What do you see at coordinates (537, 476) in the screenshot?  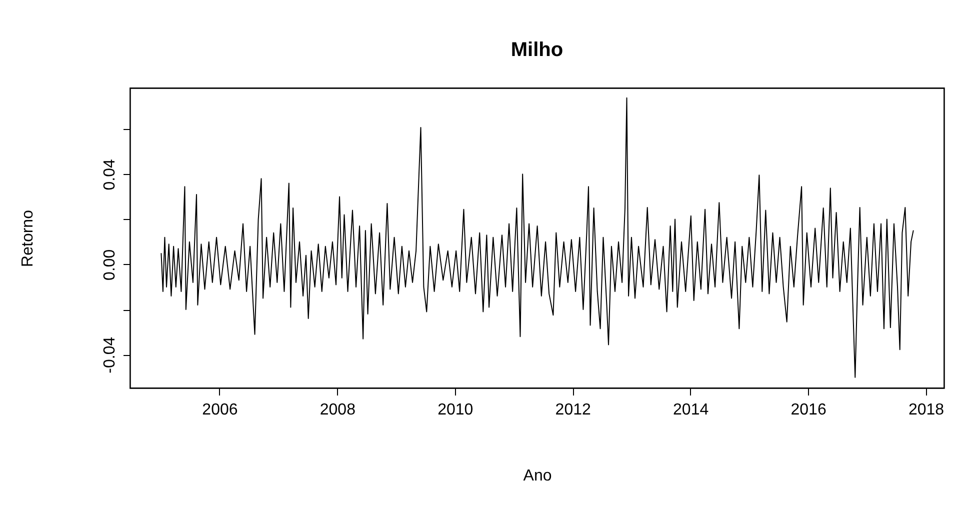 I see `x-axis-title: Ano` at bounding box center [537, 476].